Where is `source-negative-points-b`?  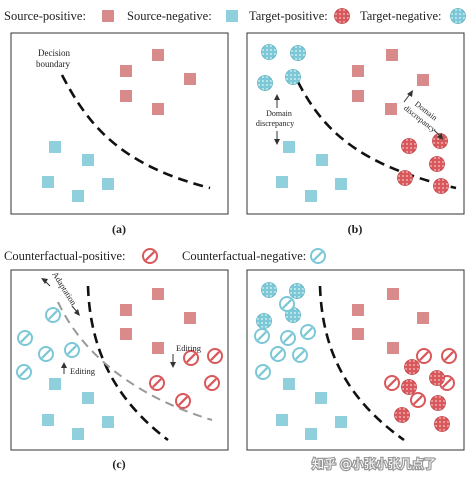 source-negative-points-b is located at coordinates (311, 171).